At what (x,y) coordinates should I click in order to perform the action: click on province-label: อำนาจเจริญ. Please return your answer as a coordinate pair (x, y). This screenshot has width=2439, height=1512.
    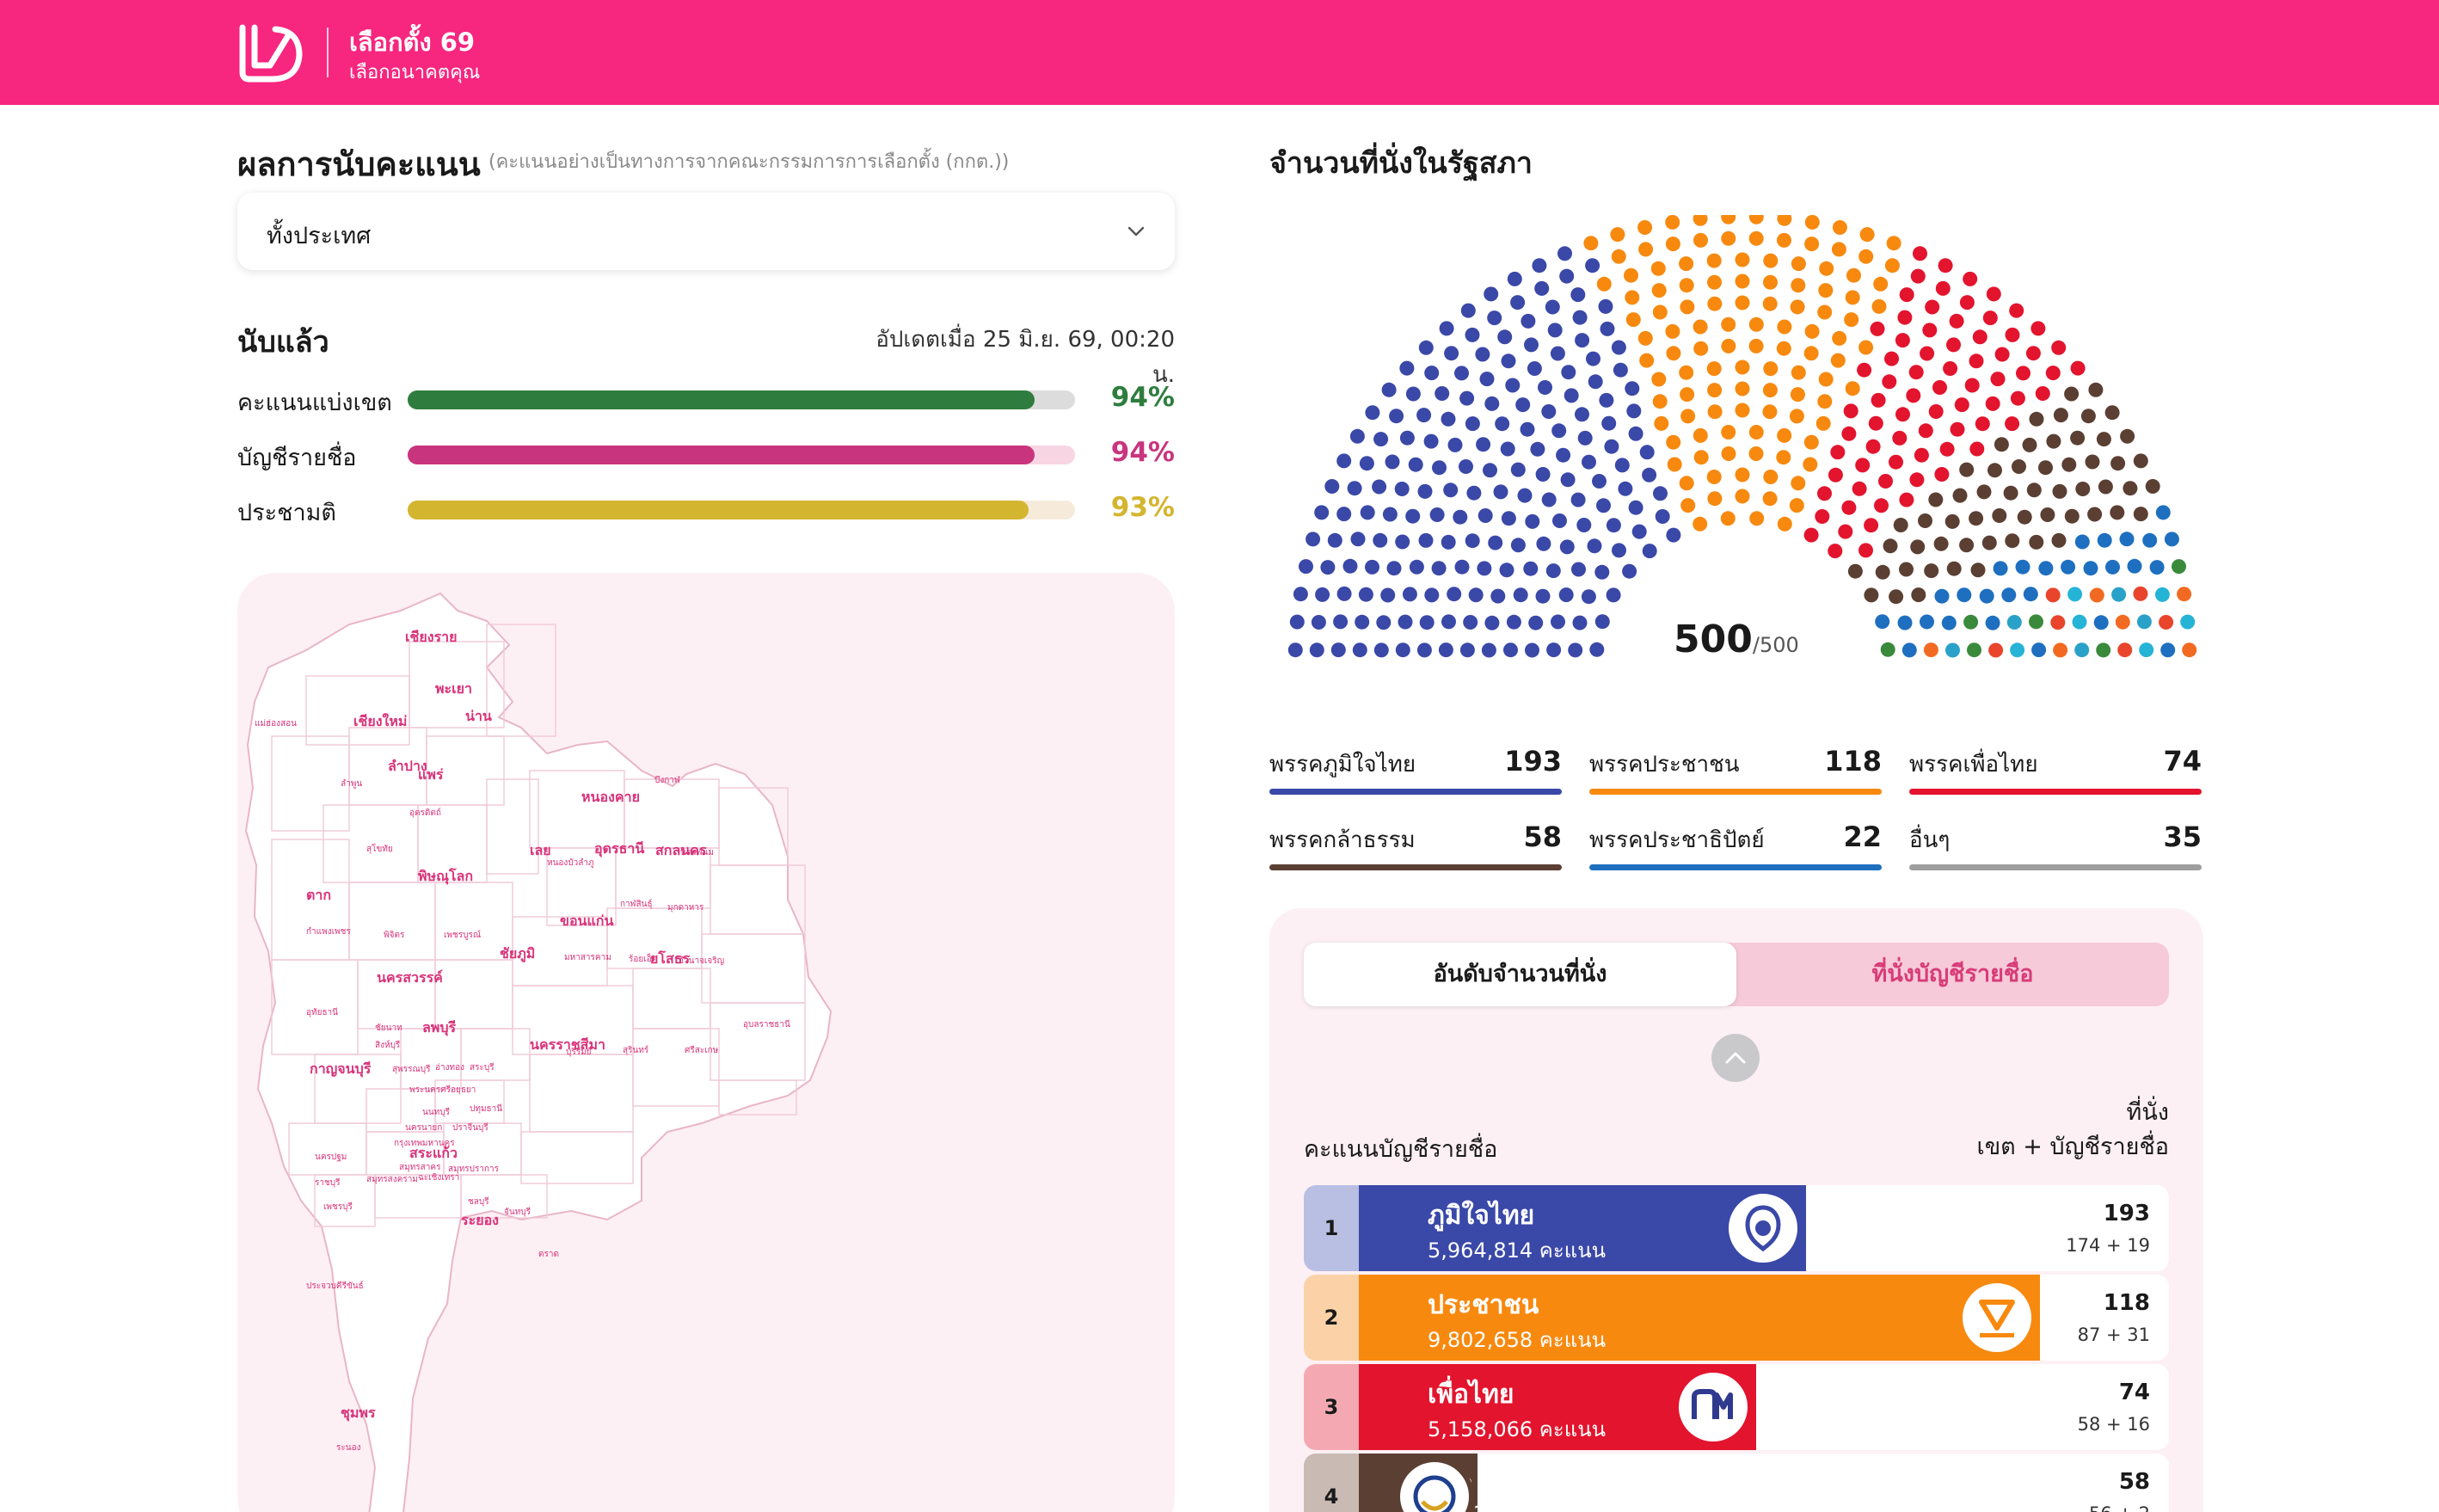
    Looking at the image, I should click on (702, 961).